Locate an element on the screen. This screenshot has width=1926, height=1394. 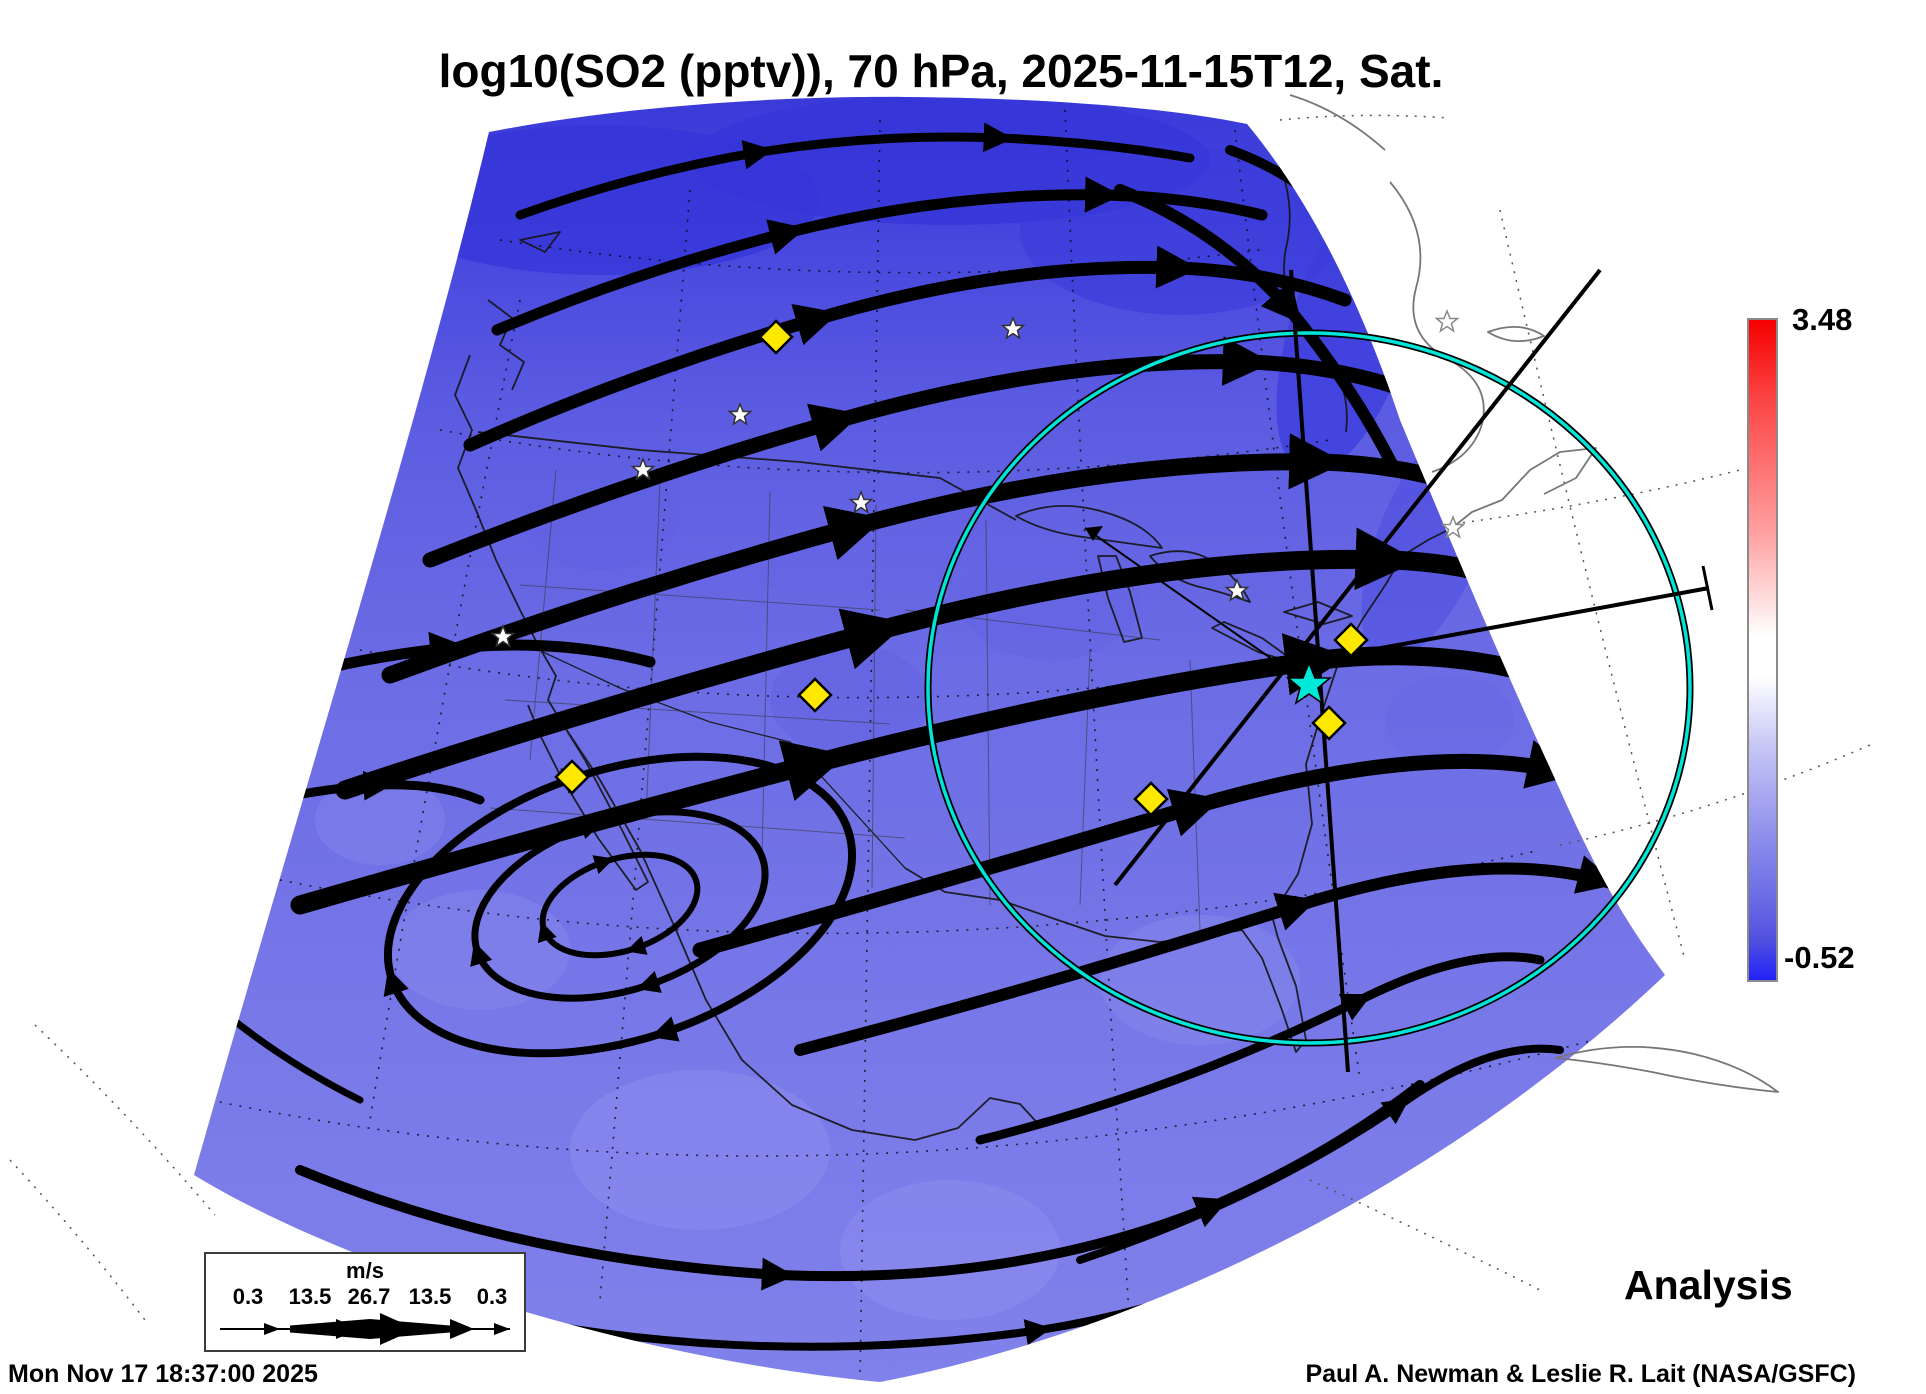
colorbar-min-label: -0.52 is located at coordinates (1819, 957).